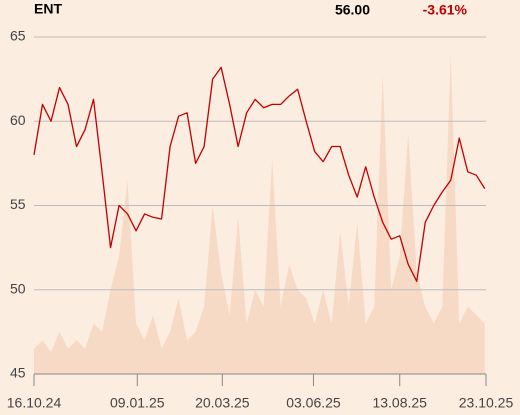 Image resolution: width=520 pixels, height=415 pixels. Describe the element at coordinates (18, 288) in the screenshot. I see `y-tick-label: 50` at that location.